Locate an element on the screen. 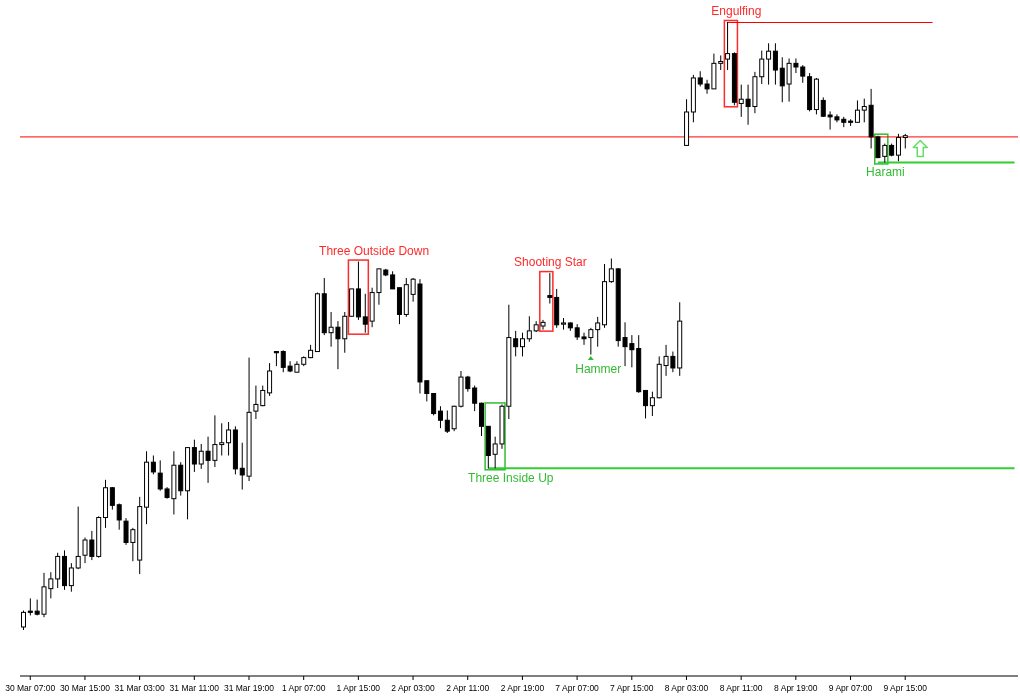 The width and height of the screenshot is (1020, 700). x-tick-label: 1 Apr 07:00 is located at coordinates (303, 688).